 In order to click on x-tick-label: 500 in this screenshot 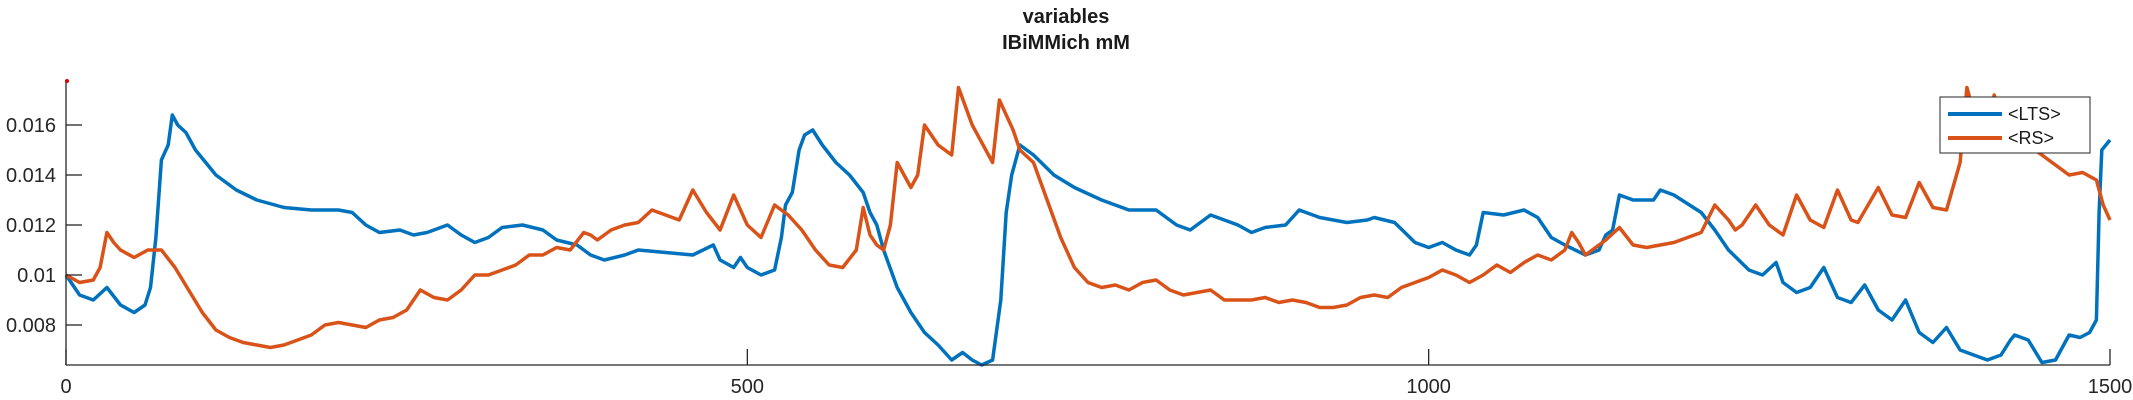, I will do `click(747, 387)`.